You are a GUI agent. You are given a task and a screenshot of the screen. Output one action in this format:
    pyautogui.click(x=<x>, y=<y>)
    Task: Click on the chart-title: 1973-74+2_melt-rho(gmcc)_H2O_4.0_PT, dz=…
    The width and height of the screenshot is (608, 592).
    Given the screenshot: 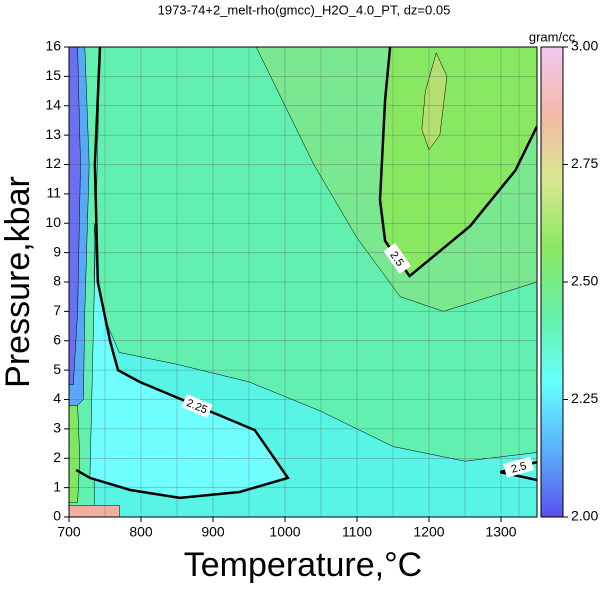 What is the action you would take?
    pyautogui.click(x=304, y=9)
    